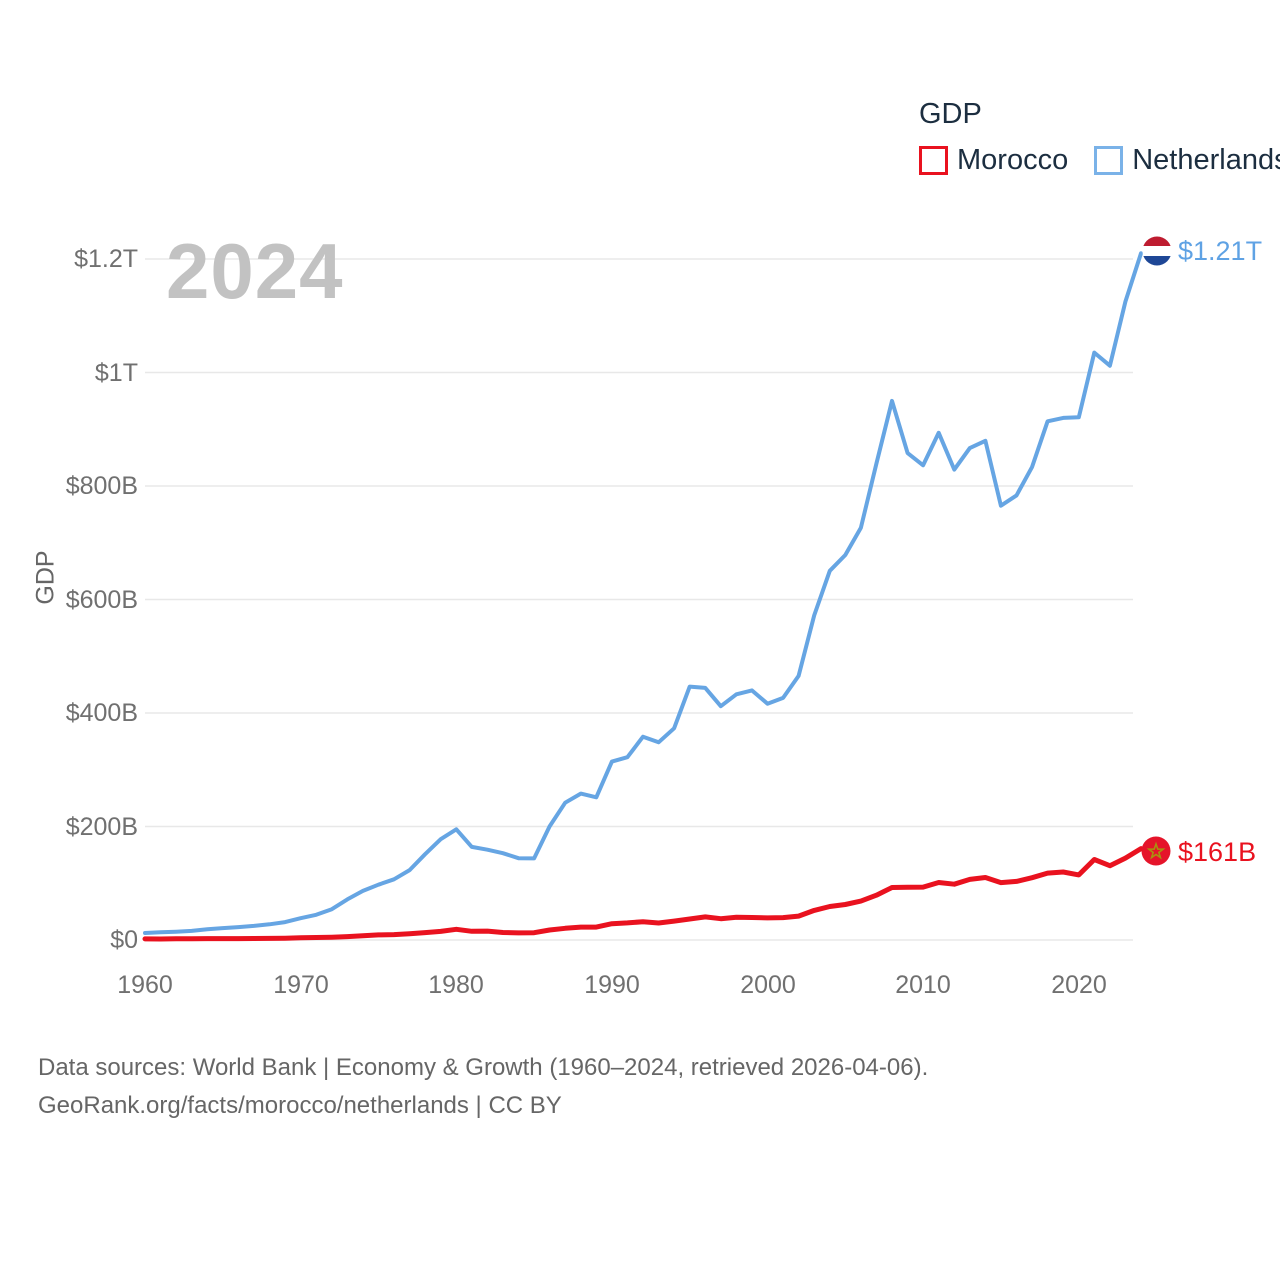  Describe the element at coordinates (1079, 985) in the screenshot. I see `x-tick-2020: 2020` at that location.